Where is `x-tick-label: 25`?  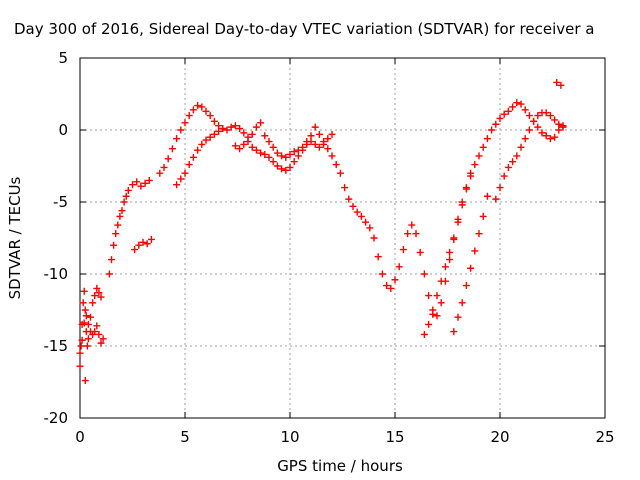
x-tick-label: 25 is located at coordinates (604, 437).